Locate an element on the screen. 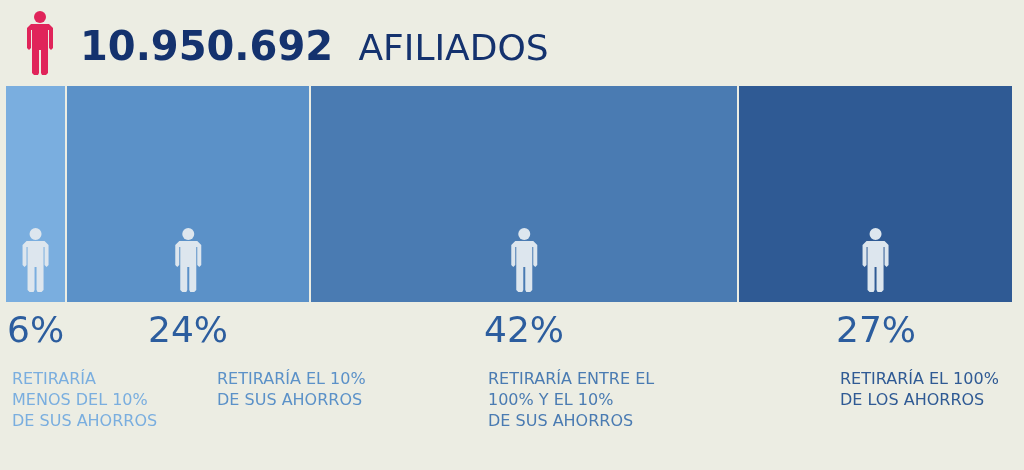  text: RETIRARÍA EL 100% DE LOS AHORROS is located at coordinates (919, 389).